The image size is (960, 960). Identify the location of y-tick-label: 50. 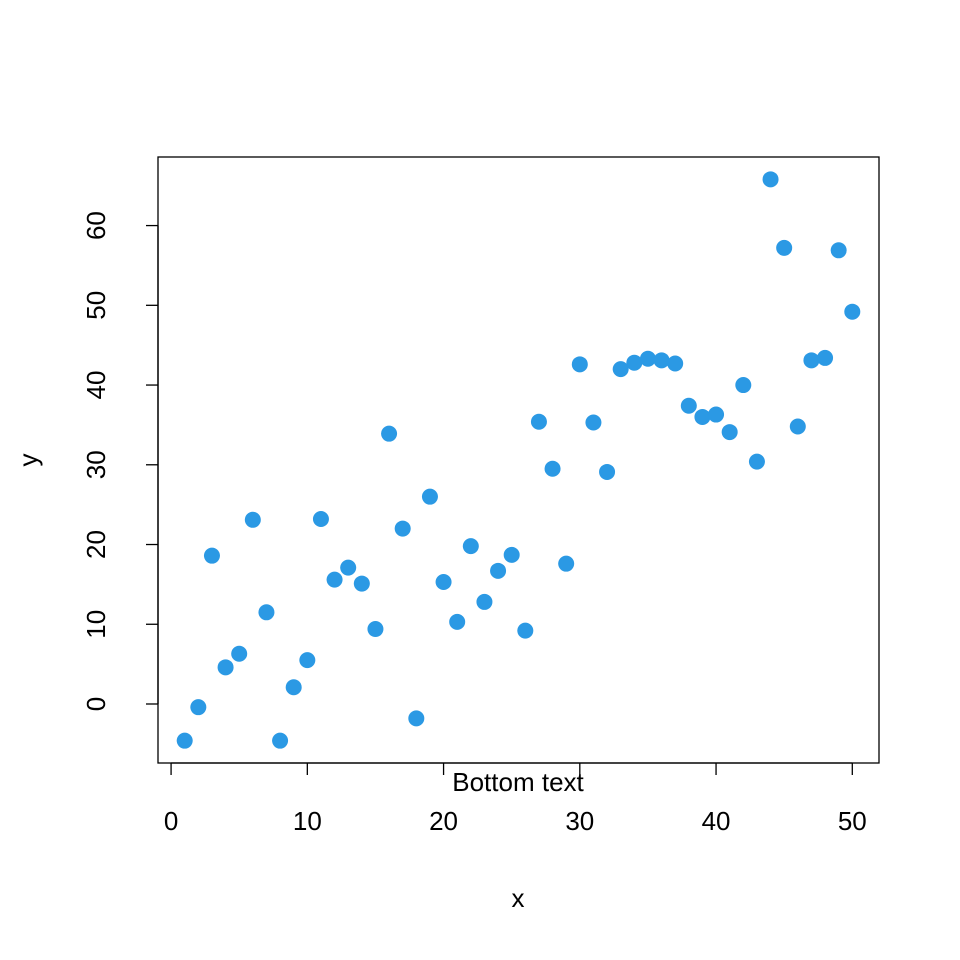
(96, 305).